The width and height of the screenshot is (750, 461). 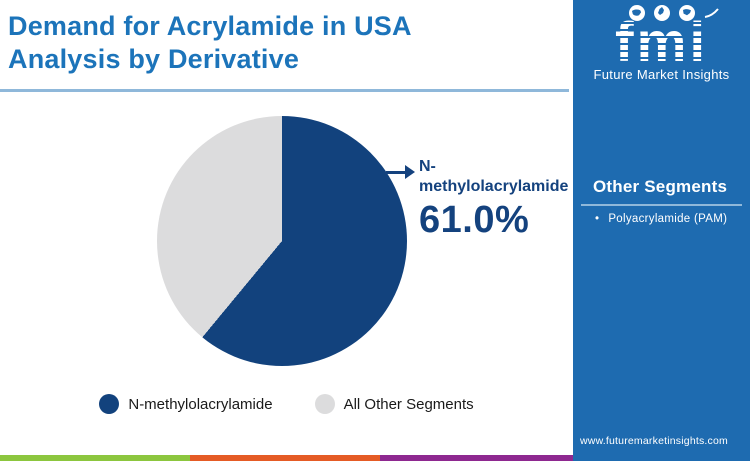 I want to click on fmi-logo: fmi Future Market Insights, so click(x=661, y=43).